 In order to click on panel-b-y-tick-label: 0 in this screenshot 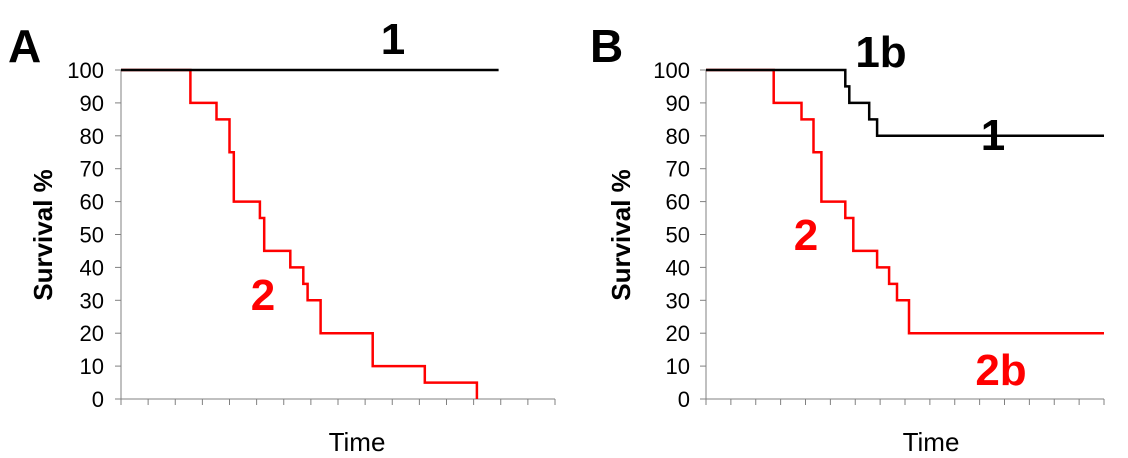, I will do `click(684, 399)`.